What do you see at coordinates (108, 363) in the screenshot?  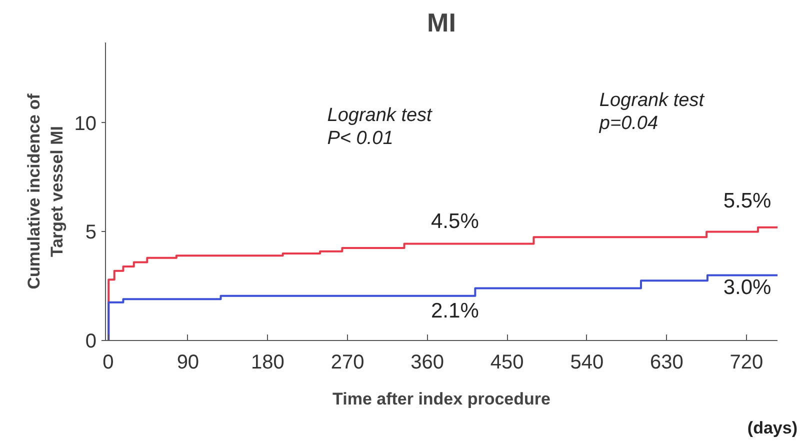 I see `x-tick-label: 0` at bounding box center [108, 363].